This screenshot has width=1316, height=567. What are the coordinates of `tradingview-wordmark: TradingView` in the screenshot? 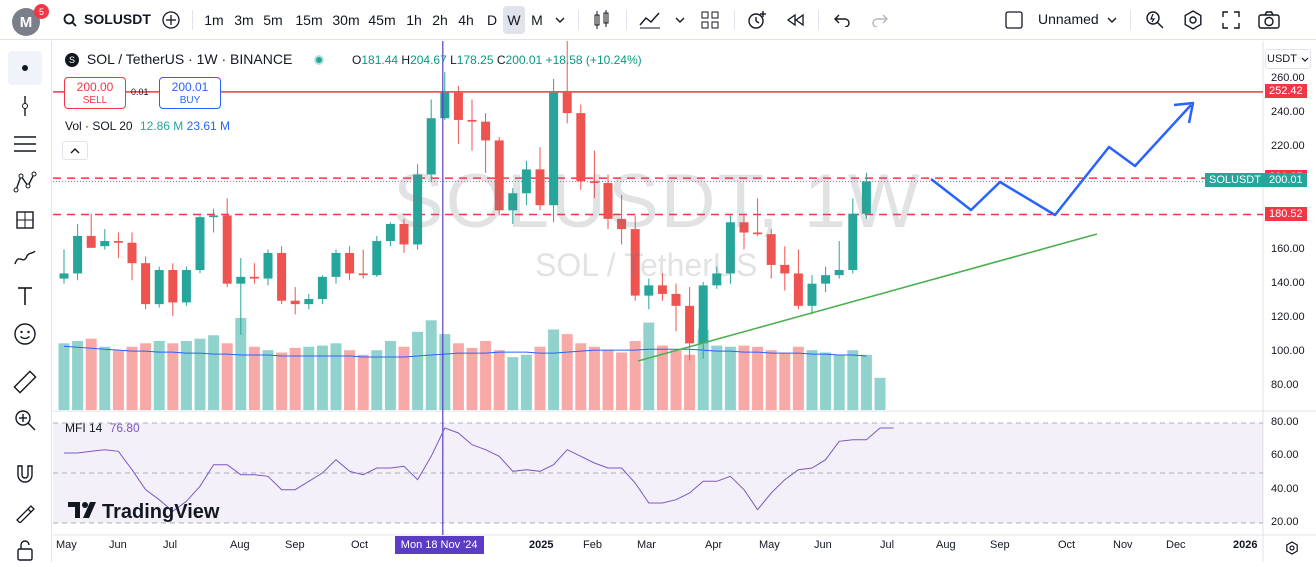 It's located at (161, 512).